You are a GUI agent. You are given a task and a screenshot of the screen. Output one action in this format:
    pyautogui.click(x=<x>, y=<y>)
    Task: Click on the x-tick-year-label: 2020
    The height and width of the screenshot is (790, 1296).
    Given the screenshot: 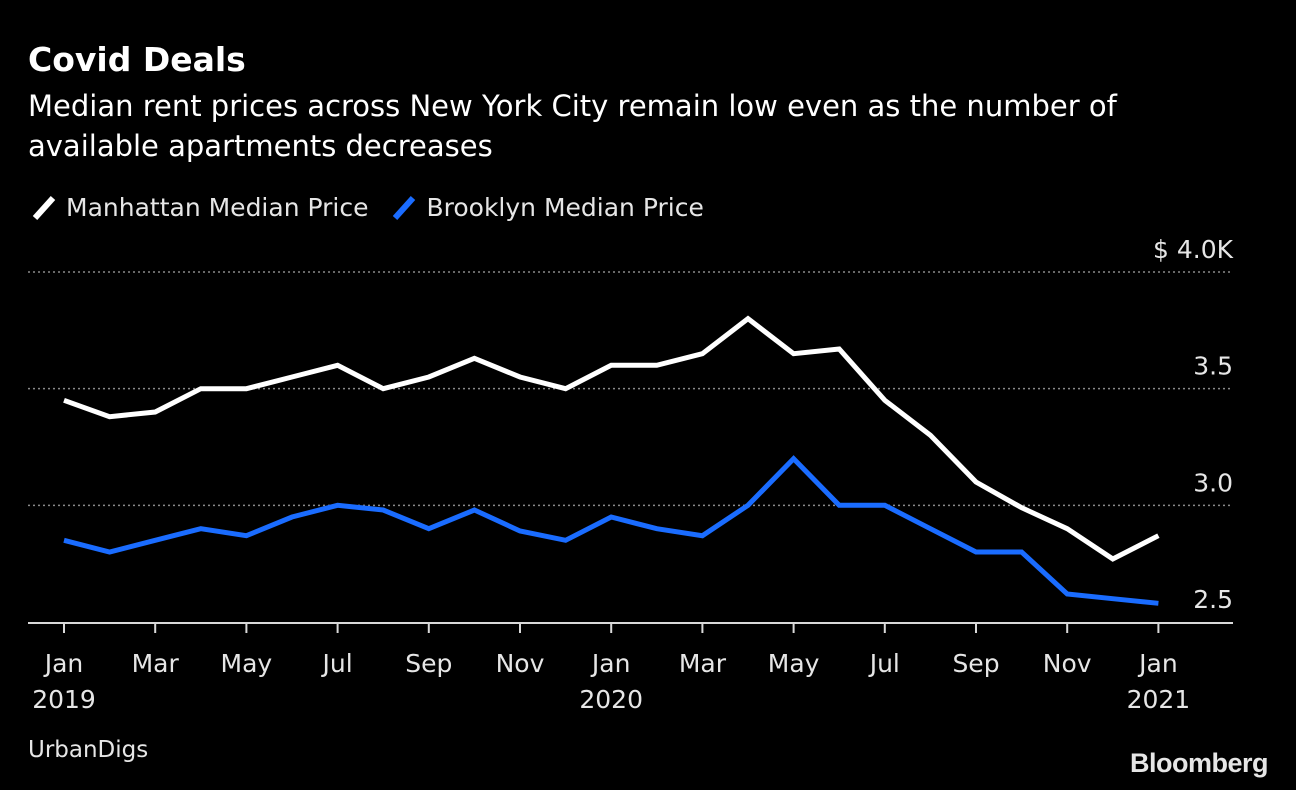 What is the action you would take?
    pyautogui.click(x=611, y=699)
    